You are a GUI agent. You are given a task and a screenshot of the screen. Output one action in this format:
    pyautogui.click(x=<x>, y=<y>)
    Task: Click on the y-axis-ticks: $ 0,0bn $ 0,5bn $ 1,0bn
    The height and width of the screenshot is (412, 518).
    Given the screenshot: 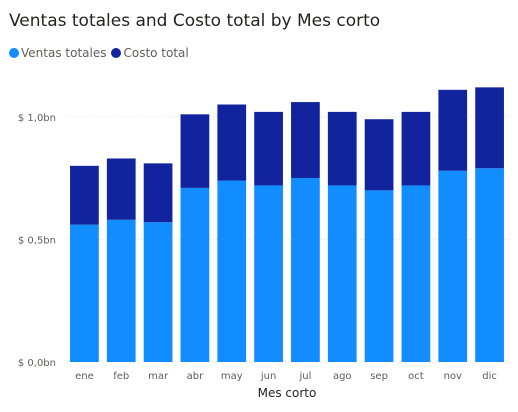 What is the action you would take?
    pyautogui.click(x=37, y=241)
    